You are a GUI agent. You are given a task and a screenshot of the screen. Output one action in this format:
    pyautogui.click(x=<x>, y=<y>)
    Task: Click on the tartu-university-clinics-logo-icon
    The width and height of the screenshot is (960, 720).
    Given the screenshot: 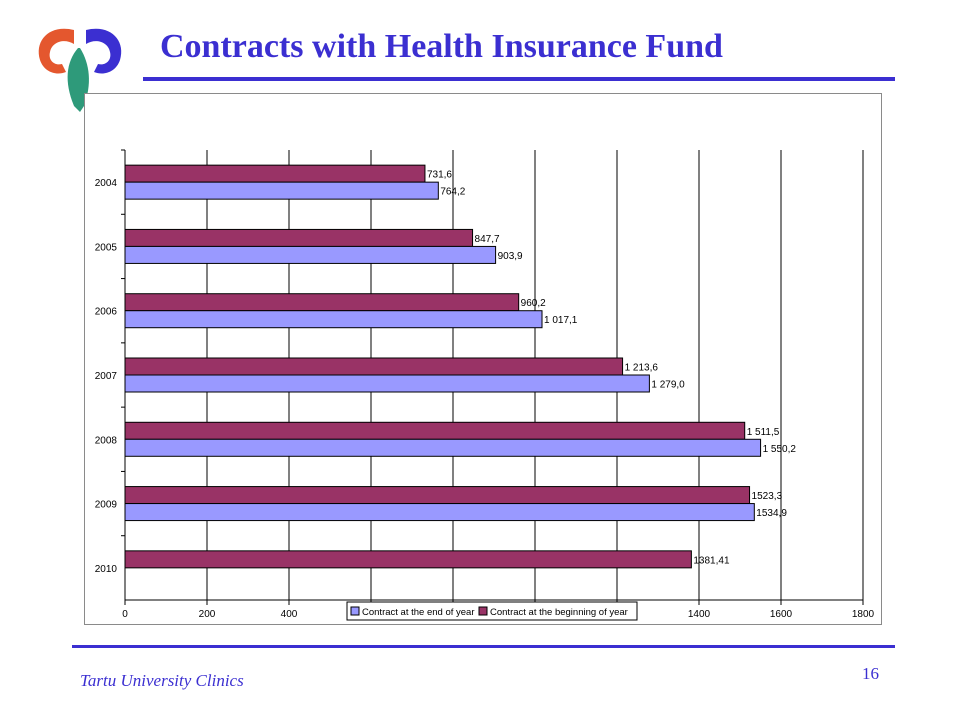 What is the action you would take?
    pyautogui.click(x=80, y=70)
    